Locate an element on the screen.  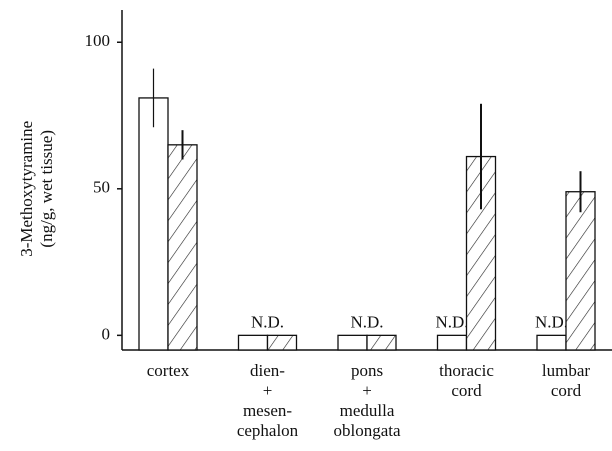
x-tick-label: lumbar cord is located at coordinates (566, 380).